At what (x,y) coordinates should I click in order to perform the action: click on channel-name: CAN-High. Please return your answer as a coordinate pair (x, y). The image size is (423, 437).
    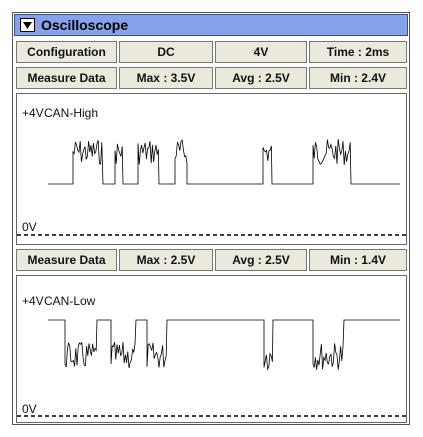
    Looking at the image, I should click on (71, 113).